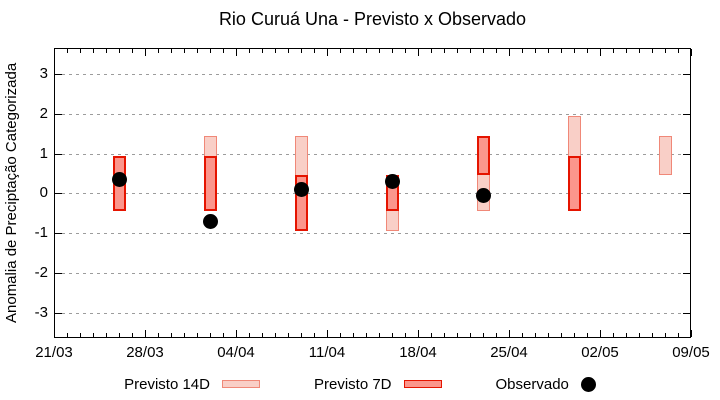 The image size is (720, 400). Describe the element at coordinates (41, 312) in the screenshot. I see `y-tick-label: -3` at that location.